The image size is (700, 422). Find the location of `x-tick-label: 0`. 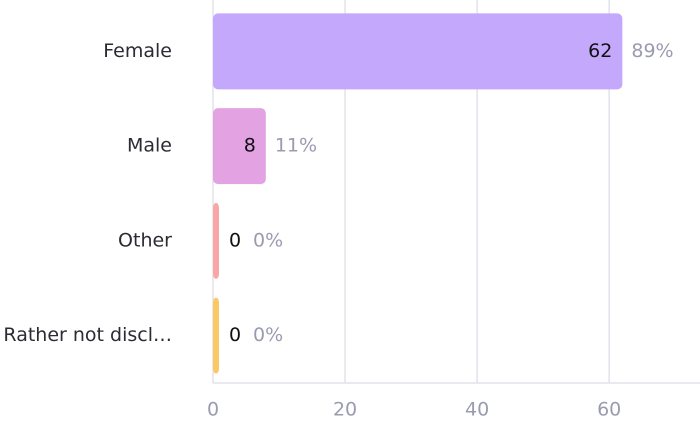

x-tick-label: 0 is located at coordinates (213, 410).